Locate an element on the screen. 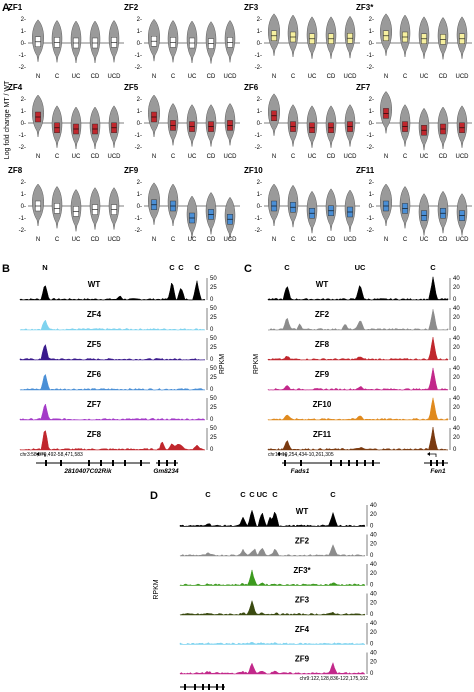 The width and height of the screenshot is (474, 692). rpkm-axis-label: RPKM is located at coordinates (256, 364).